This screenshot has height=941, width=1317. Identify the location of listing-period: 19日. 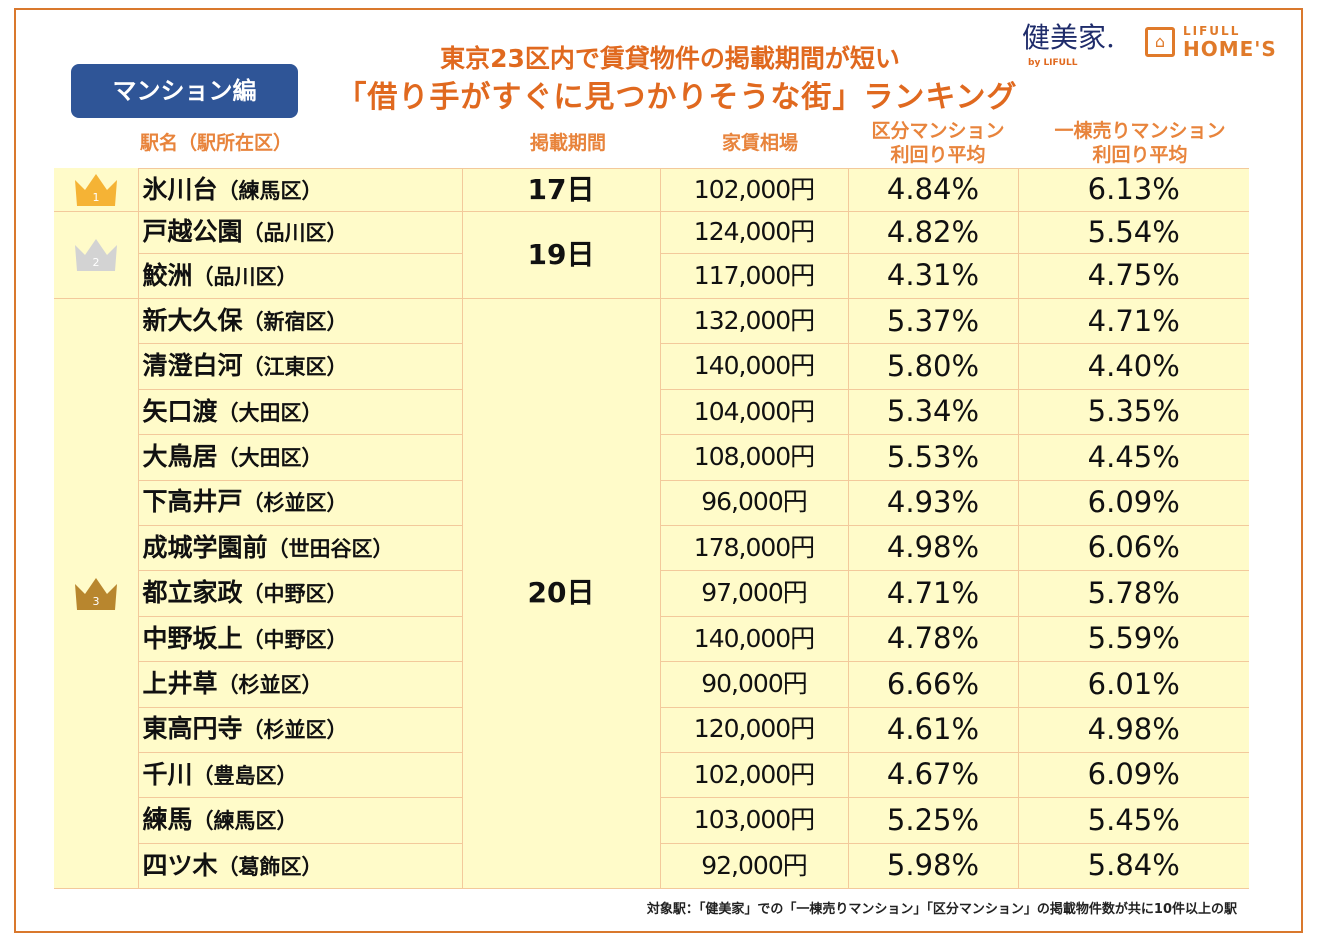
(561, 255).